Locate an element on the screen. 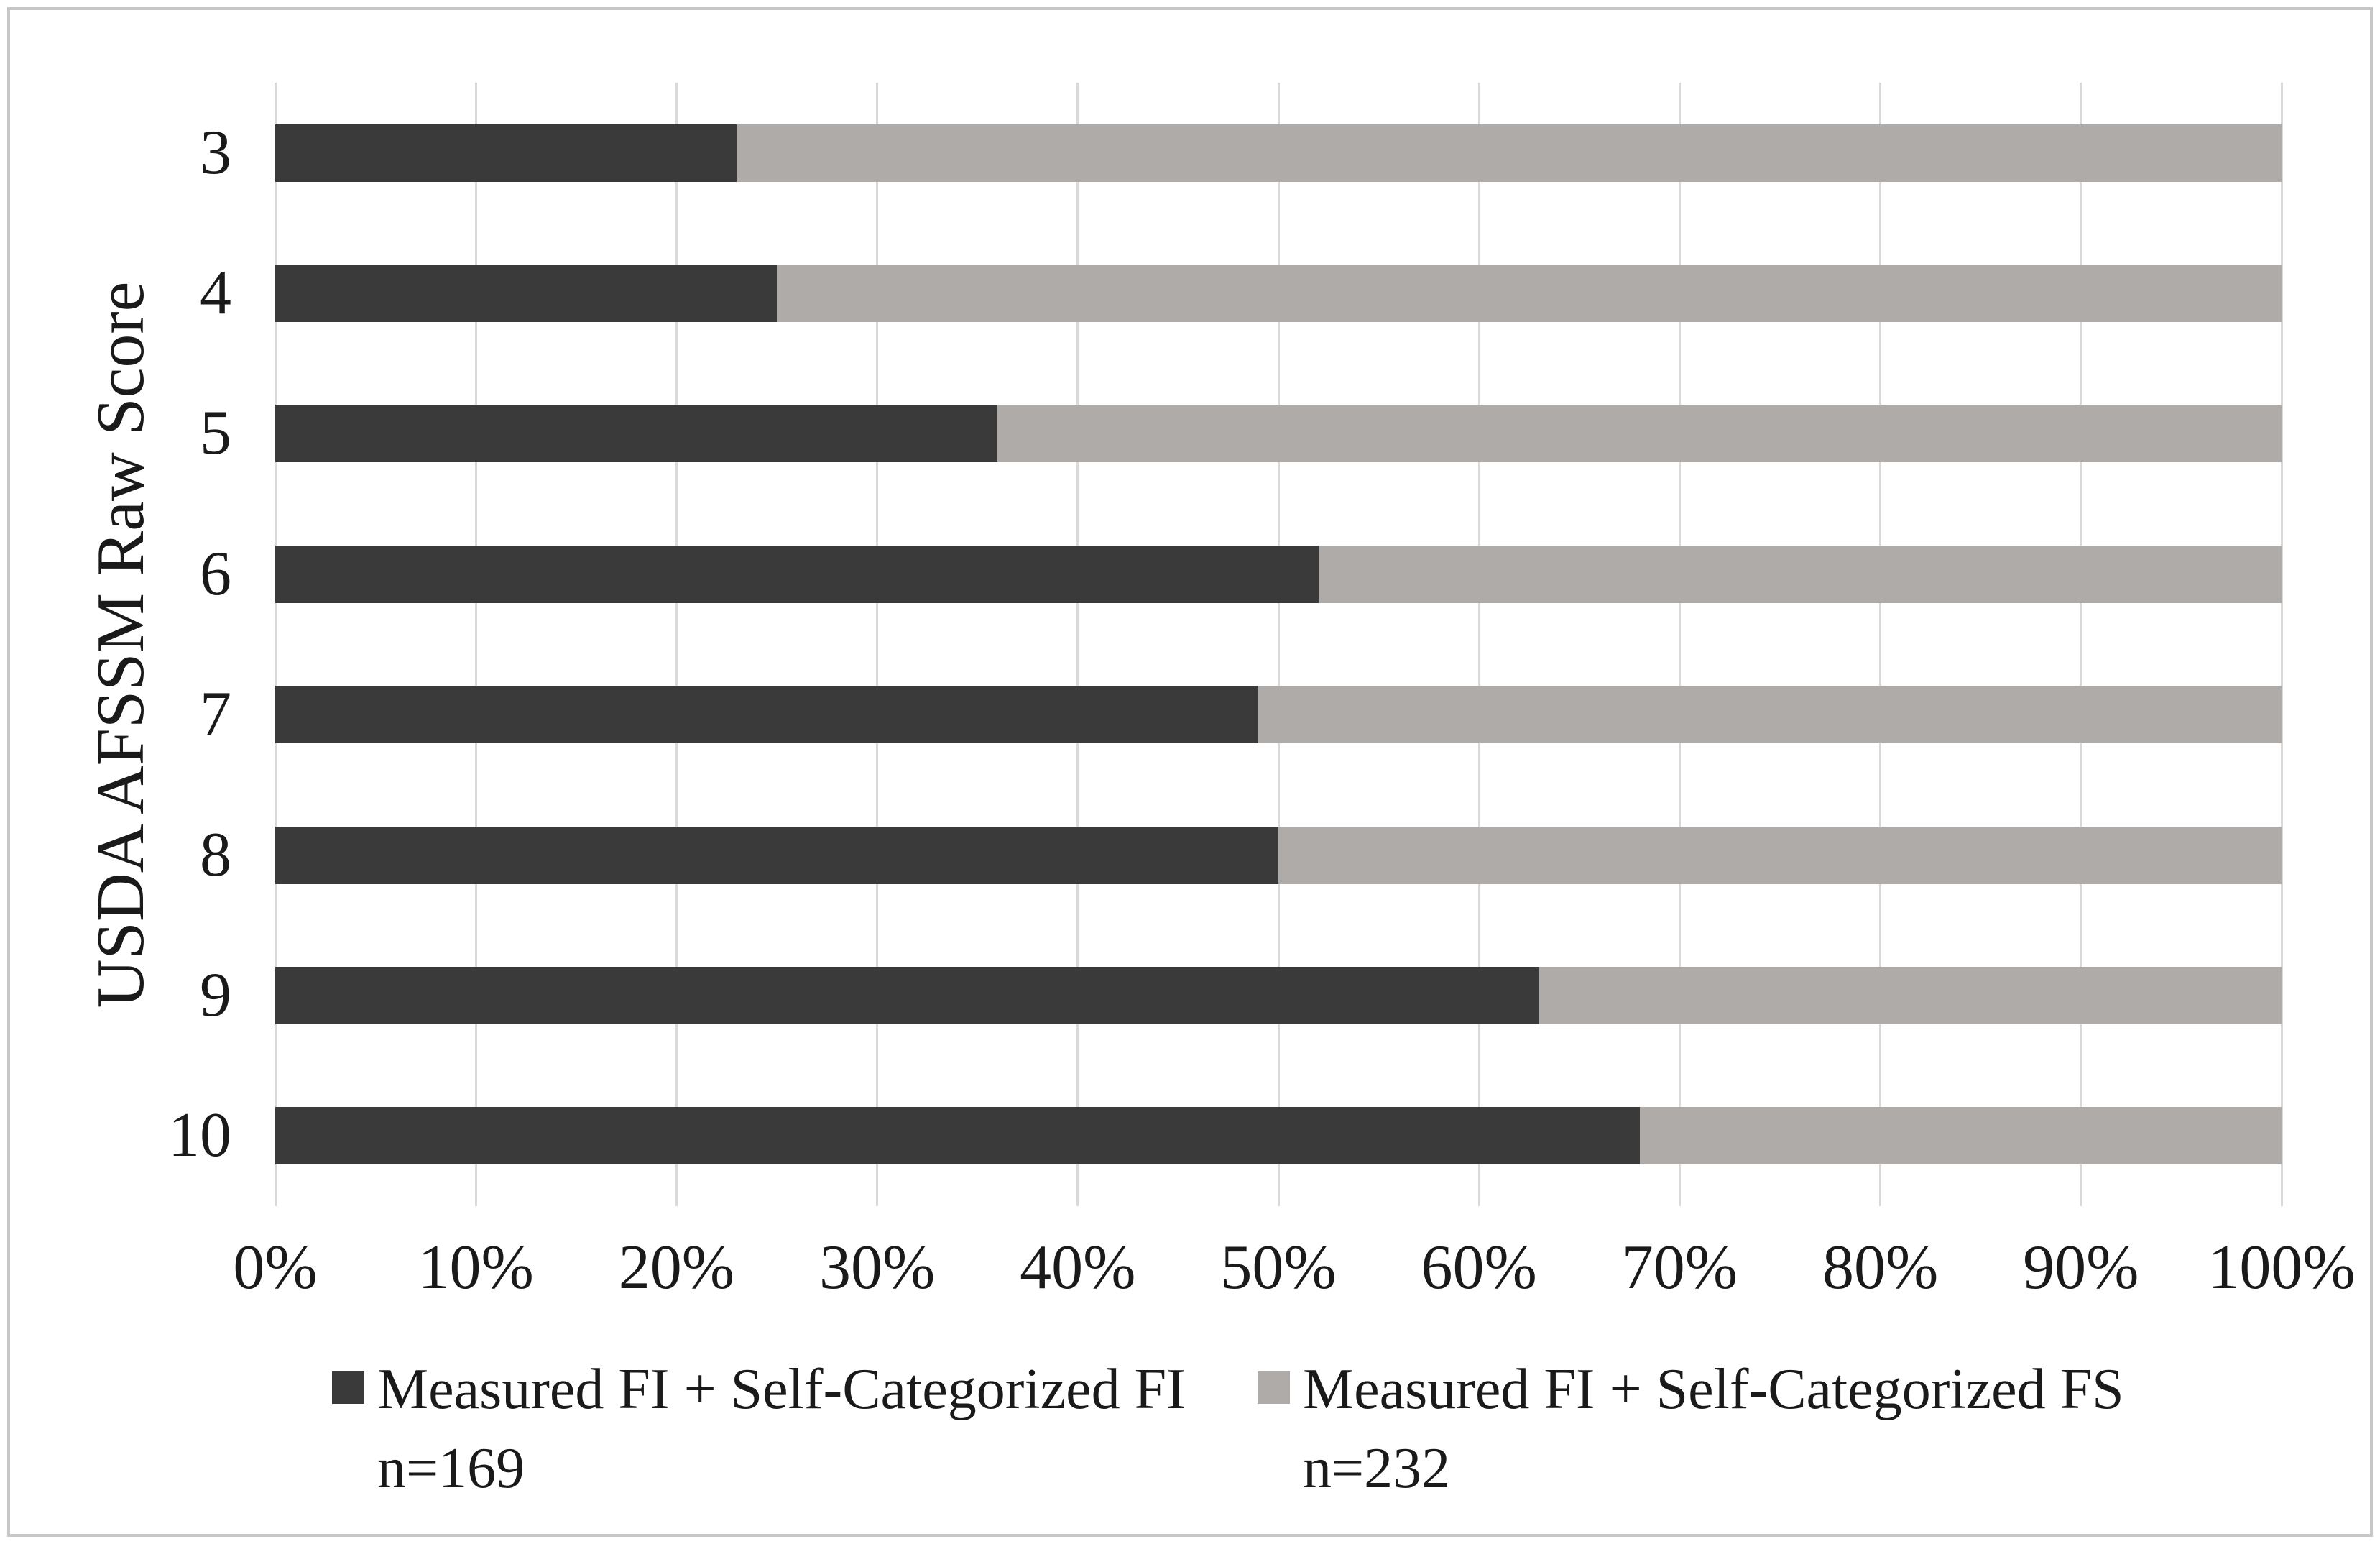 Image resolution: width=2380 pixels, height=1544 pixels. x-tick-label-100%: 100% is located at coordinates (2282, 1267).